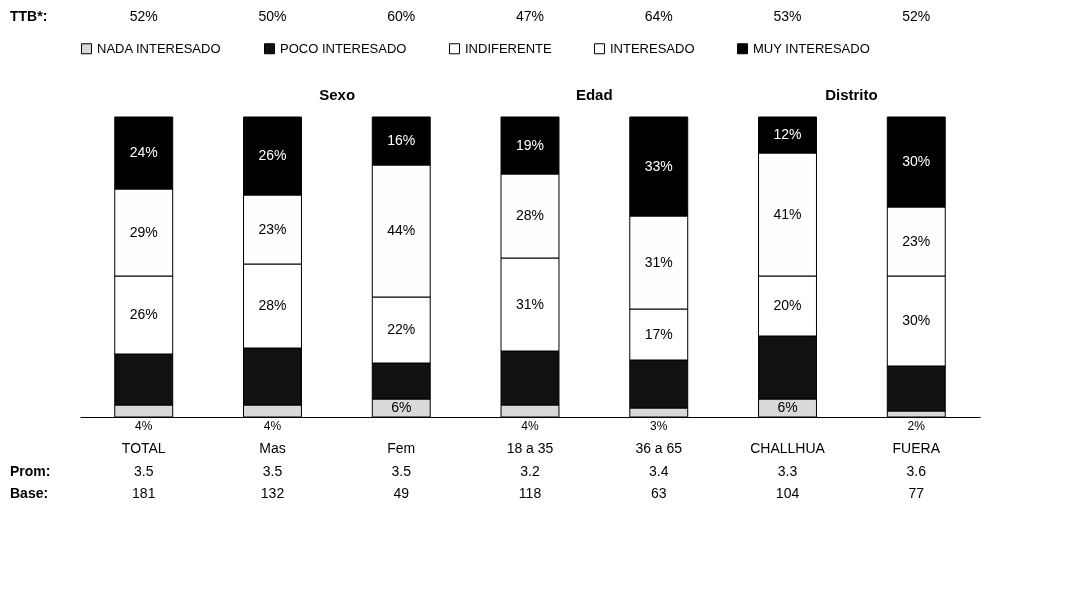 This screenshot has width=1087, height=611. I want to click on data-label: 41%, so click(787, 213).